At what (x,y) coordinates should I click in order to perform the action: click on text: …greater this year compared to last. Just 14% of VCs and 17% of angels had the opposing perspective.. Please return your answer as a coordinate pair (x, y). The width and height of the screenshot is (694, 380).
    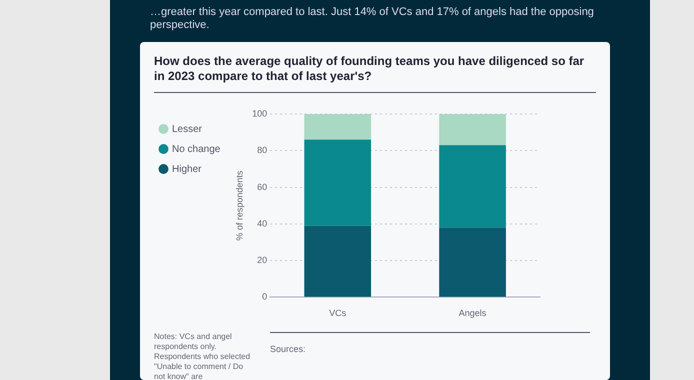
    Looking at the image, I should click on (372, 19).